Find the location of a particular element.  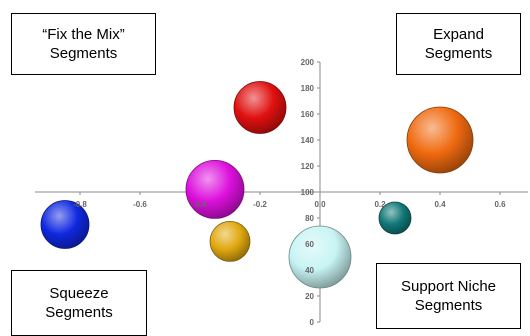

quadrant-label-line1: Support Niche is located at coordinates (448, 286).